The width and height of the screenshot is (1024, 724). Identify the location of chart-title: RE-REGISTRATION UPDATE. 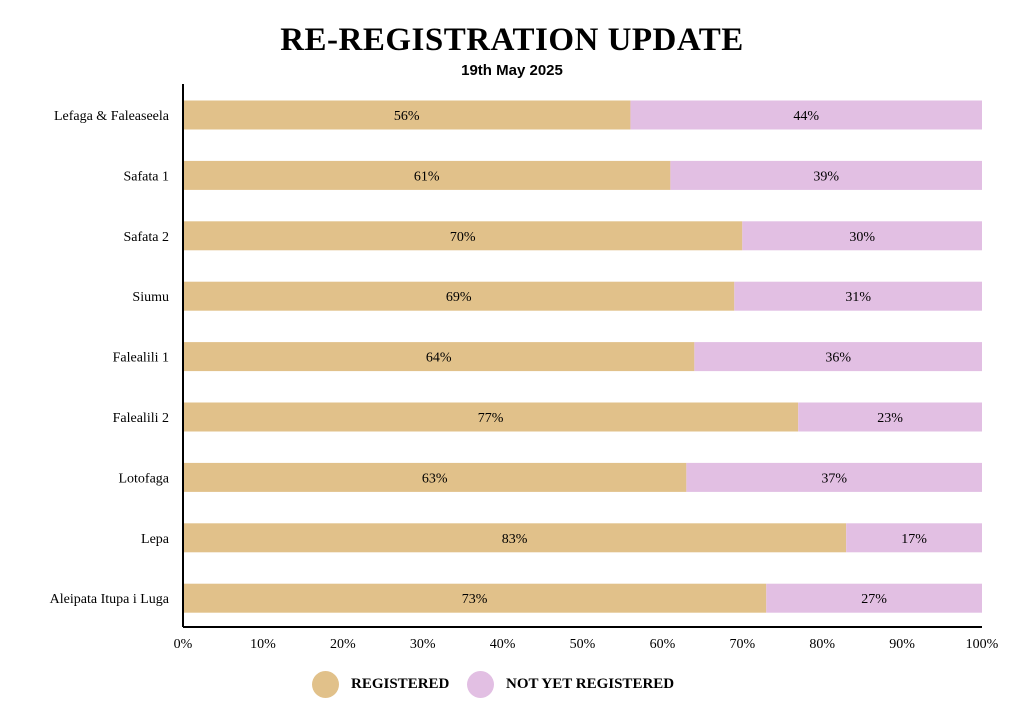
(512, 40).